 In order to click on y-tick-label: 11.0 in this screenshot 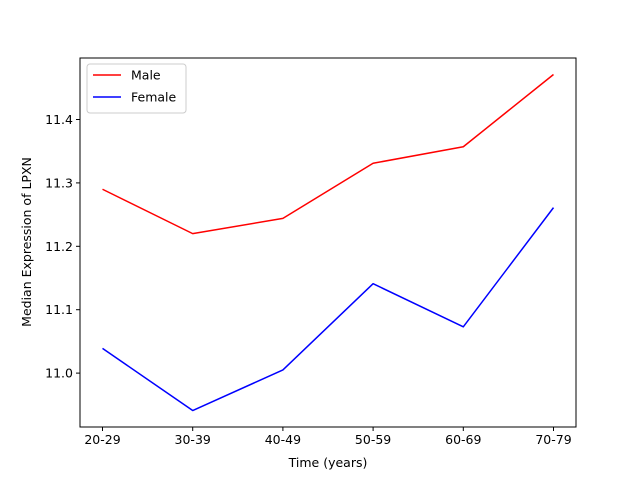, I will do `click(59, 373)`.